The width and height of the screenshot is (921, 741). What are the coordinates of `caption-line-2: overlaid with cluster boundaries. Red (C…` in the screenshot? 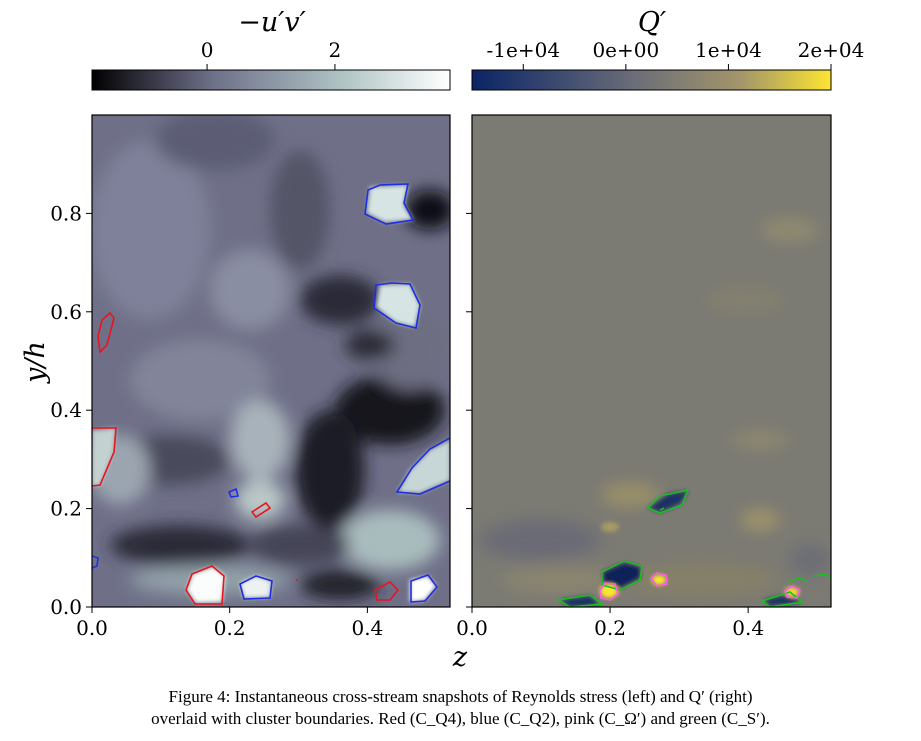 It's located at (460, 718).